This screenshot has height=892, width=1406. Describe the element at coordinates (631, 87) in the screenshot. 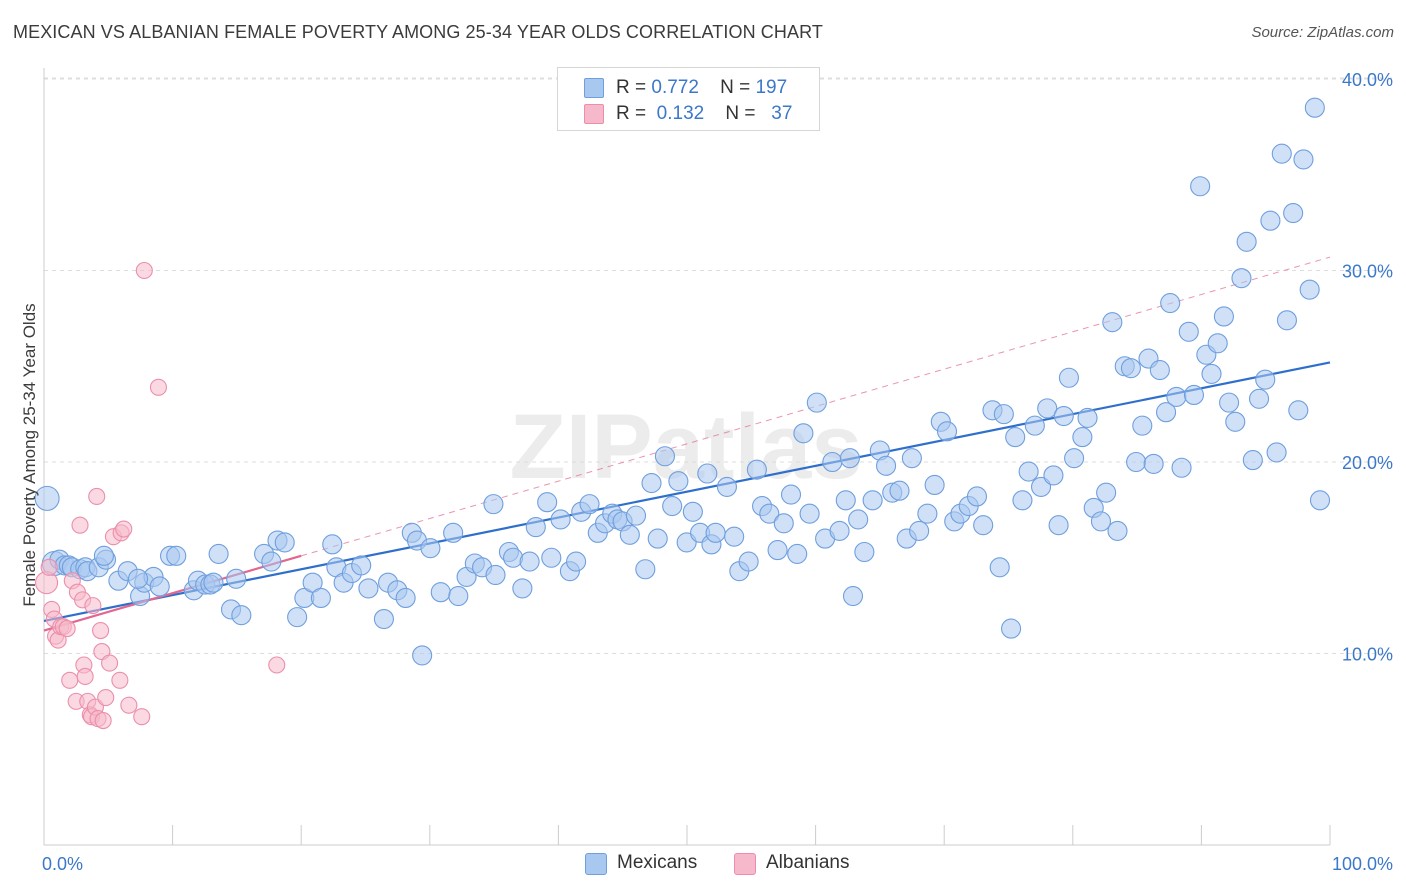

I see `legend-r-label: R =` at that location.